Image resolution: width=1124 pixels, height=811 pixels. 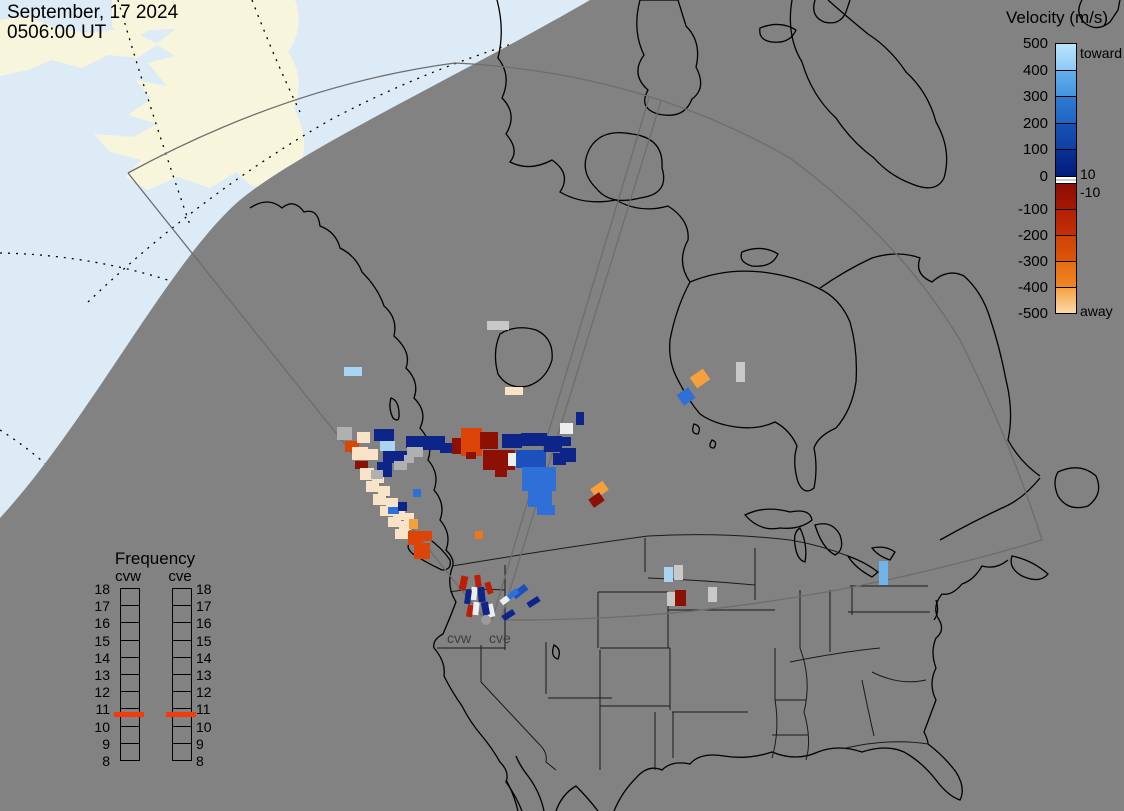 What do you see at coordinates (1090, 192) in the screenshot?
I see `lower-threshold-label: -10` at bounding box center [1090, 192].